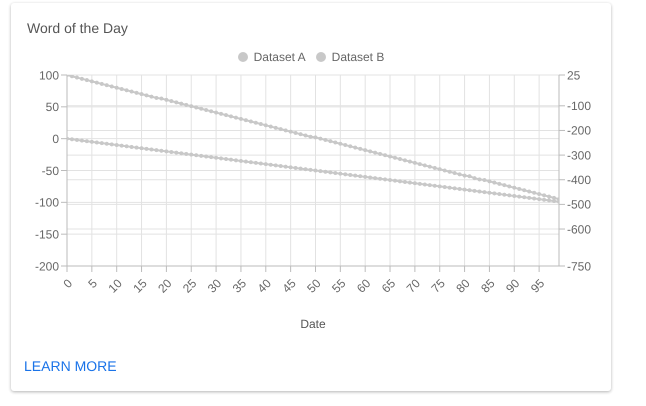 Image resolution: width=646 pixels, height=406 pixels. I want to click on x-tick-label: 35, so click(240, 286).